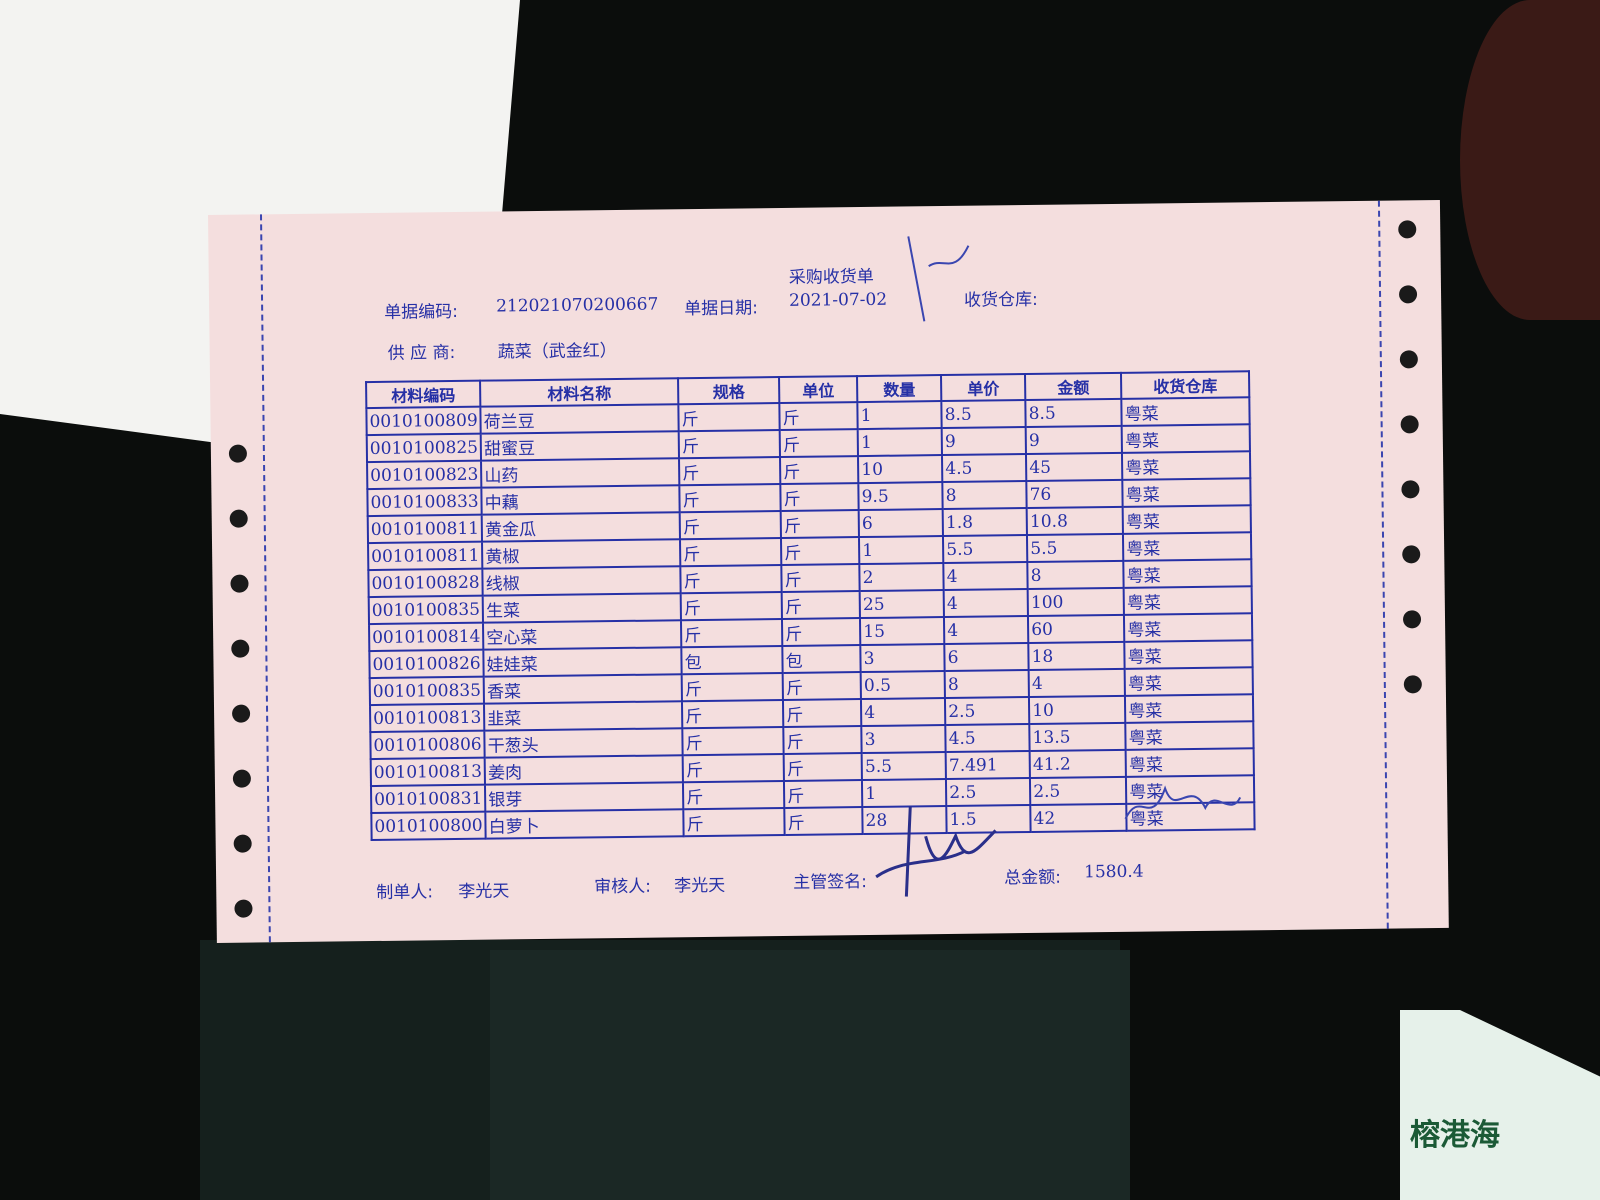  What do you see at coordinates (584, 770) in the screenshot?
I see `table-cell: 姜肉` at bounding box center [584, 770].